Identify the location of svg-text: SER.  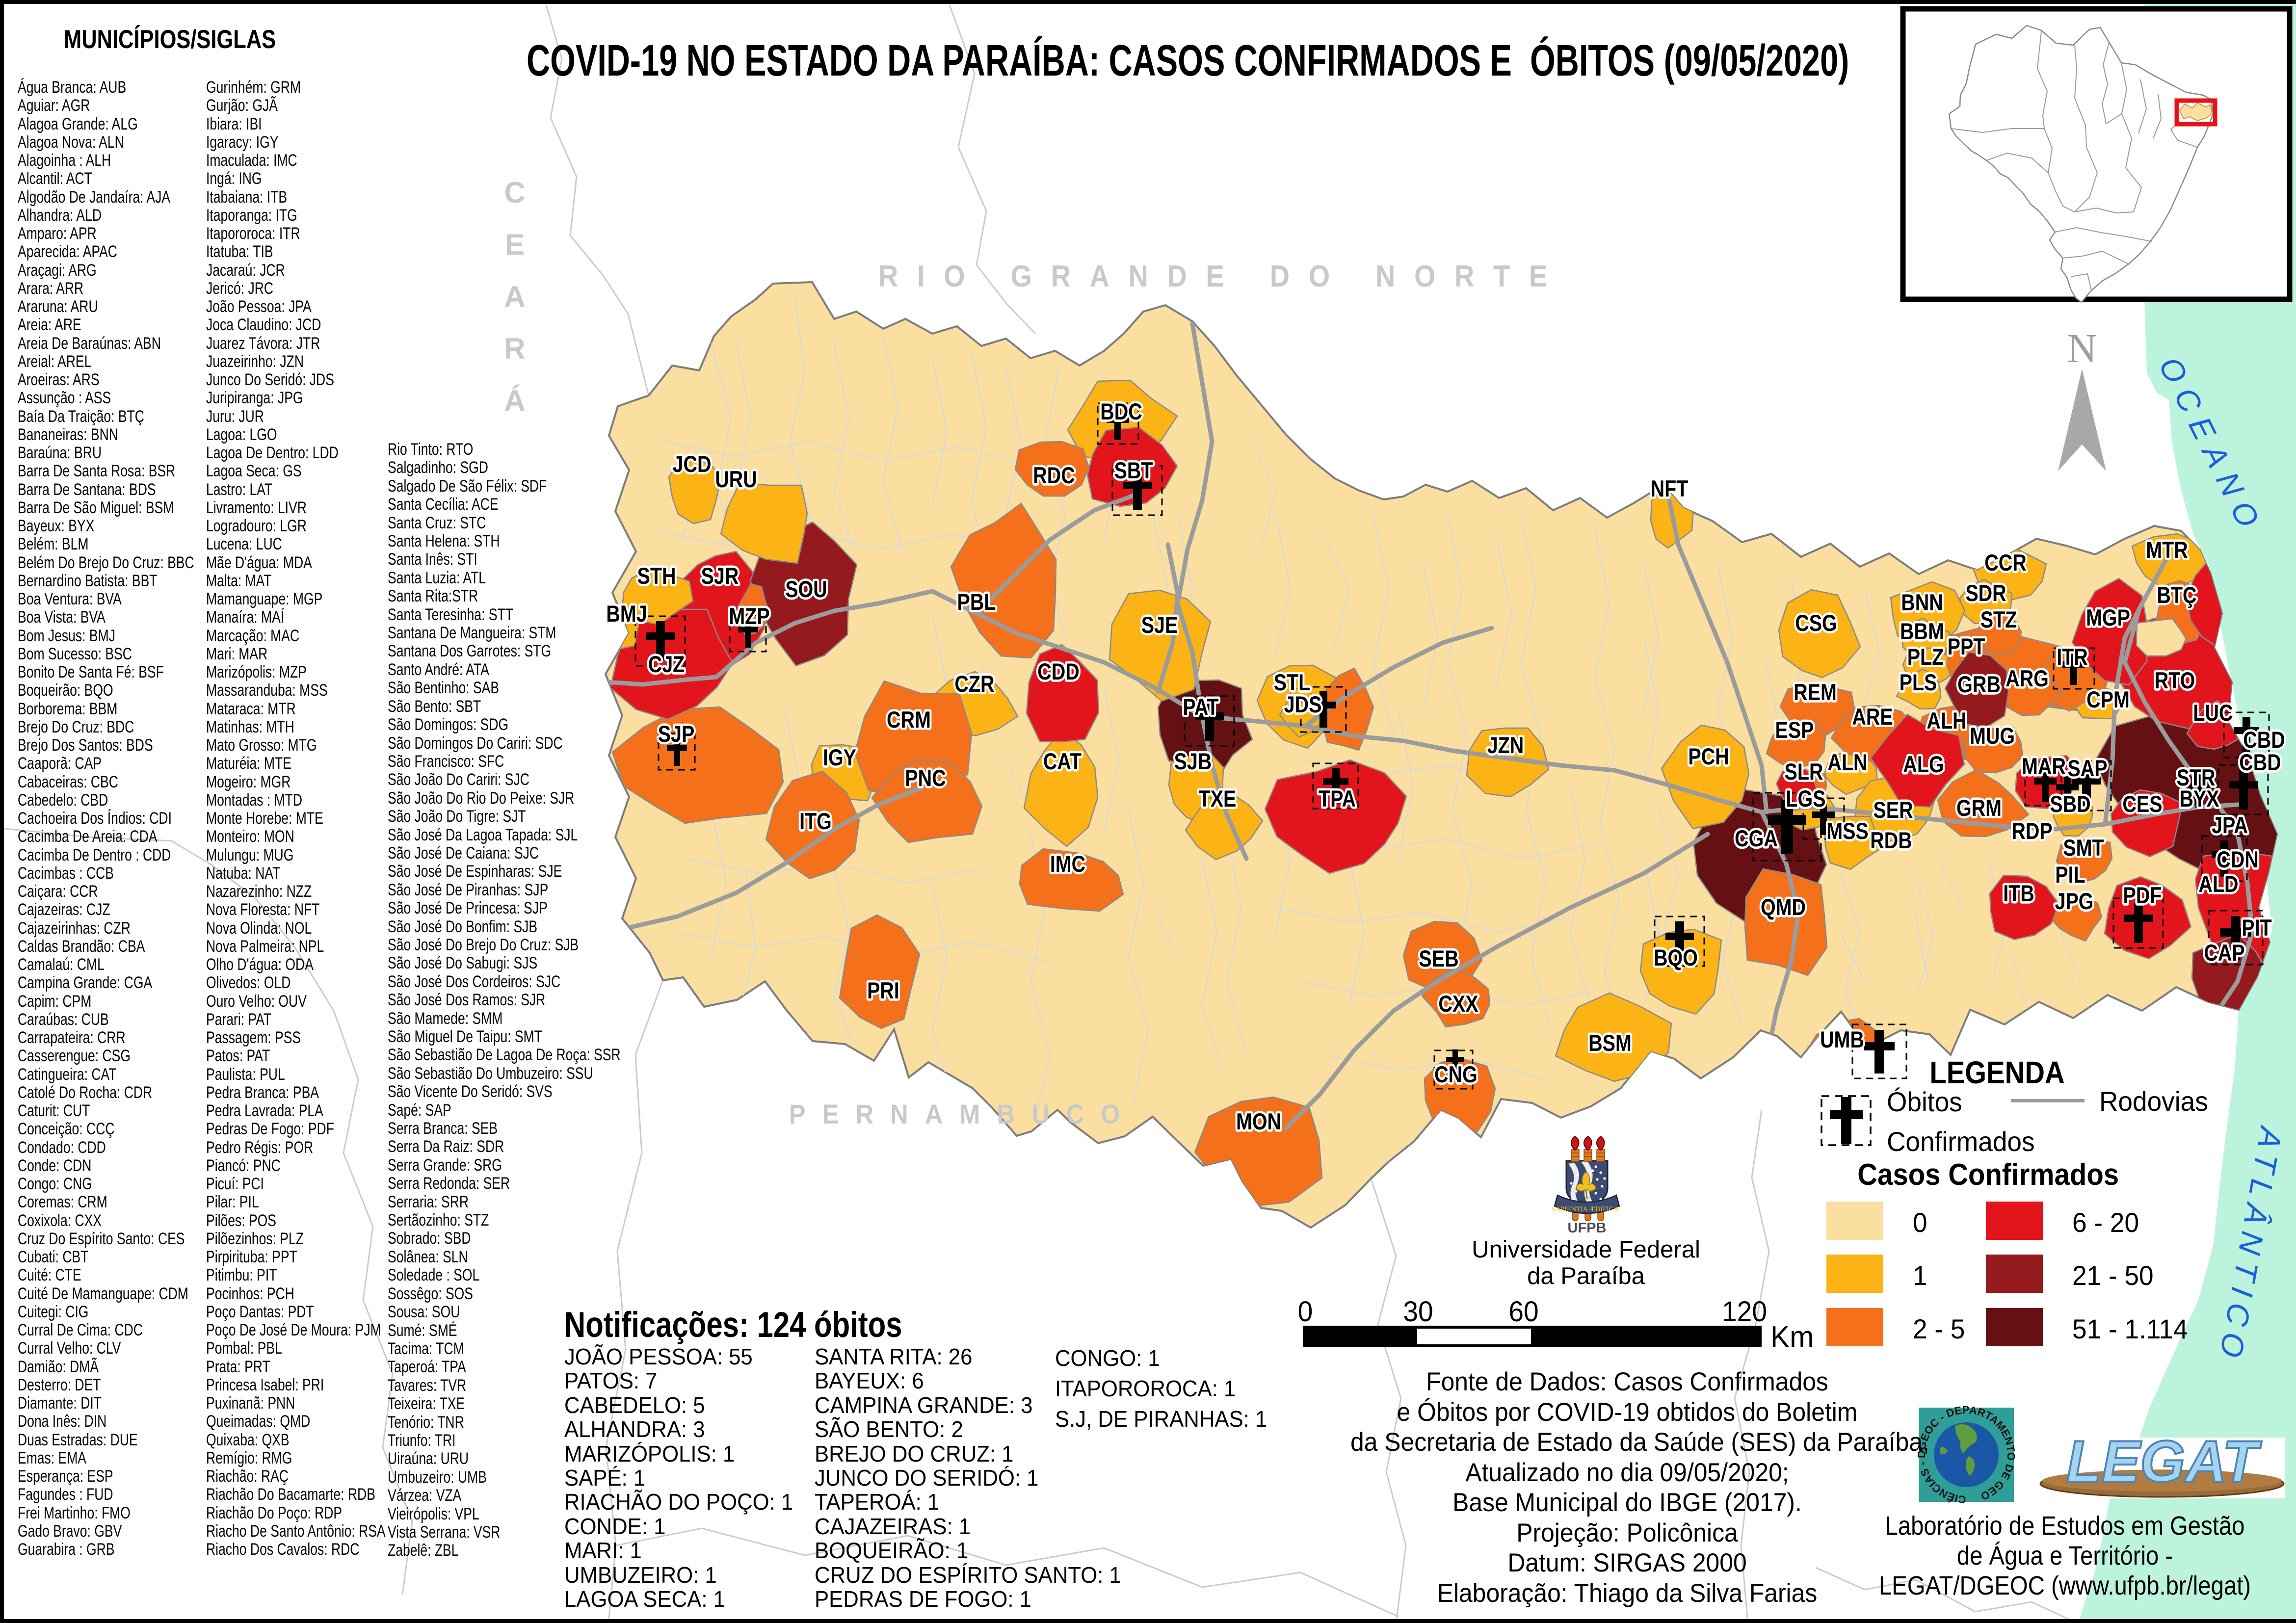
(1893, 810).